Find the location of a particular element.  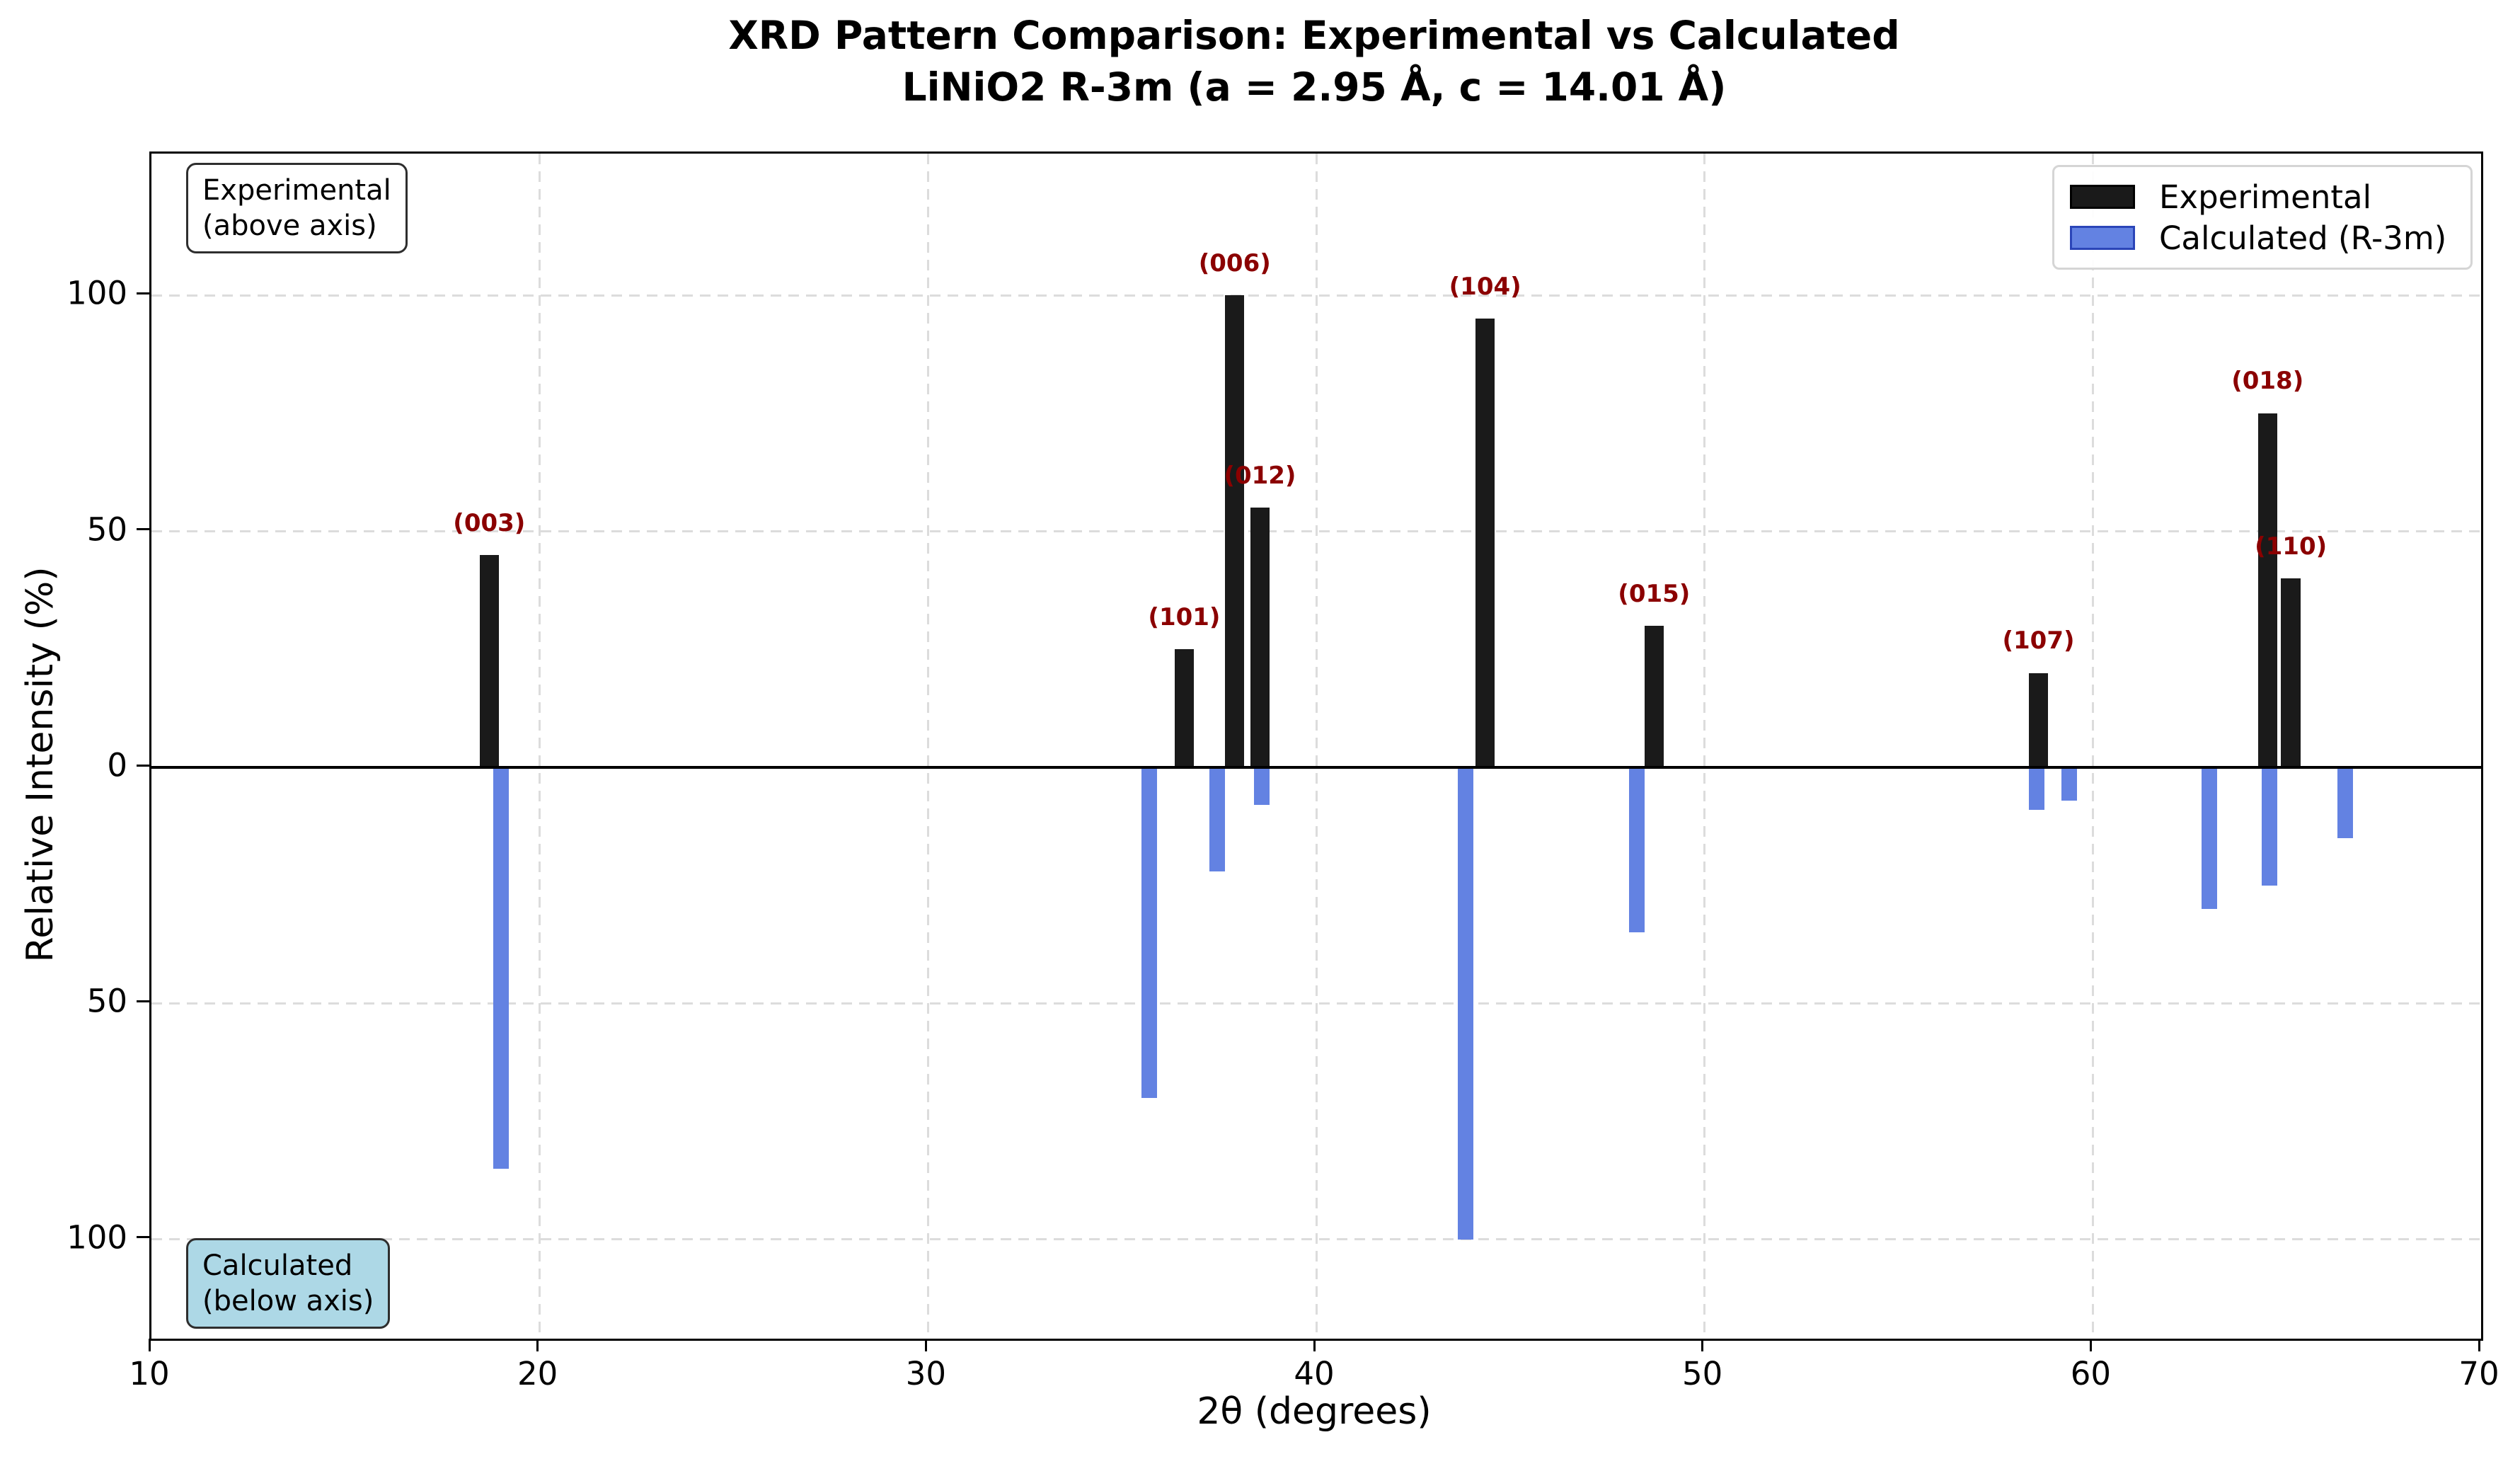

experimental-bar-(003) is located at coordinates (489, 660).